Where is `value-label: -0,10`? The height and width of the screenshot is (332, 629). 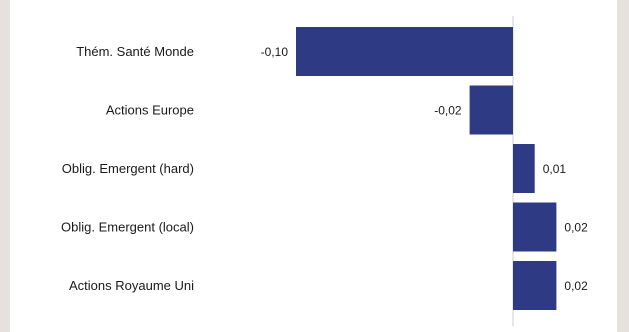 value-label: -0,10 is located at coordinates (275, 52).